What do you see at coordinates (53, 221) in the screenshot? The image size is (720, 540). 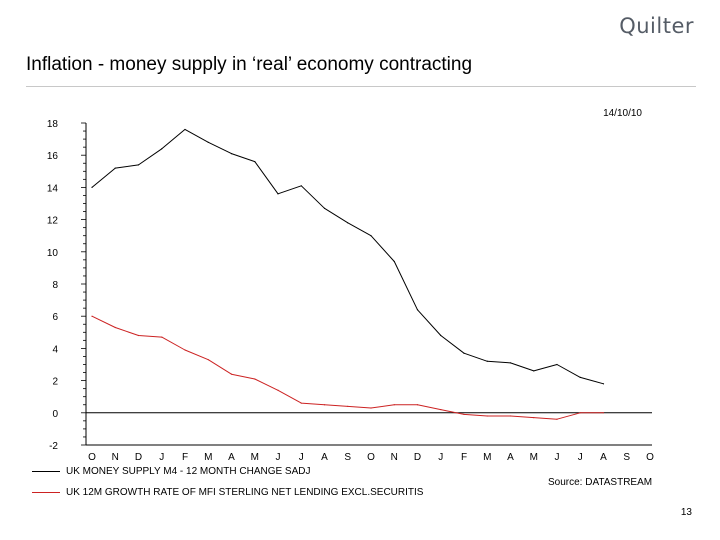 I see `y-tick-label: 12` at bounding box center [53, 221].